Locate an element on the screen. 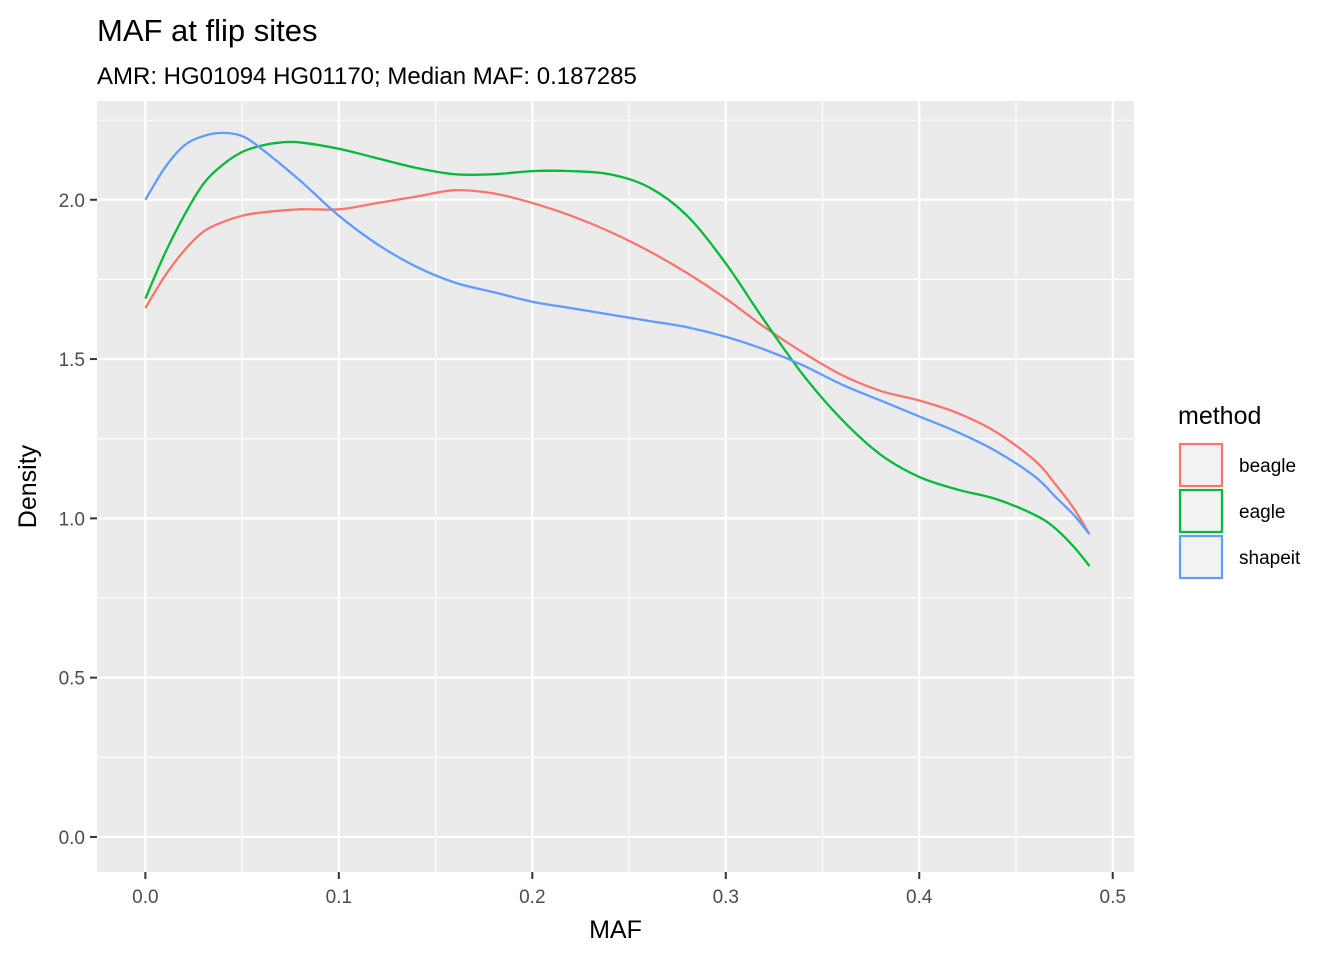 This screenshot has height=960, width=1344. legend-key-beagle is located at coordinates (1201, 465).